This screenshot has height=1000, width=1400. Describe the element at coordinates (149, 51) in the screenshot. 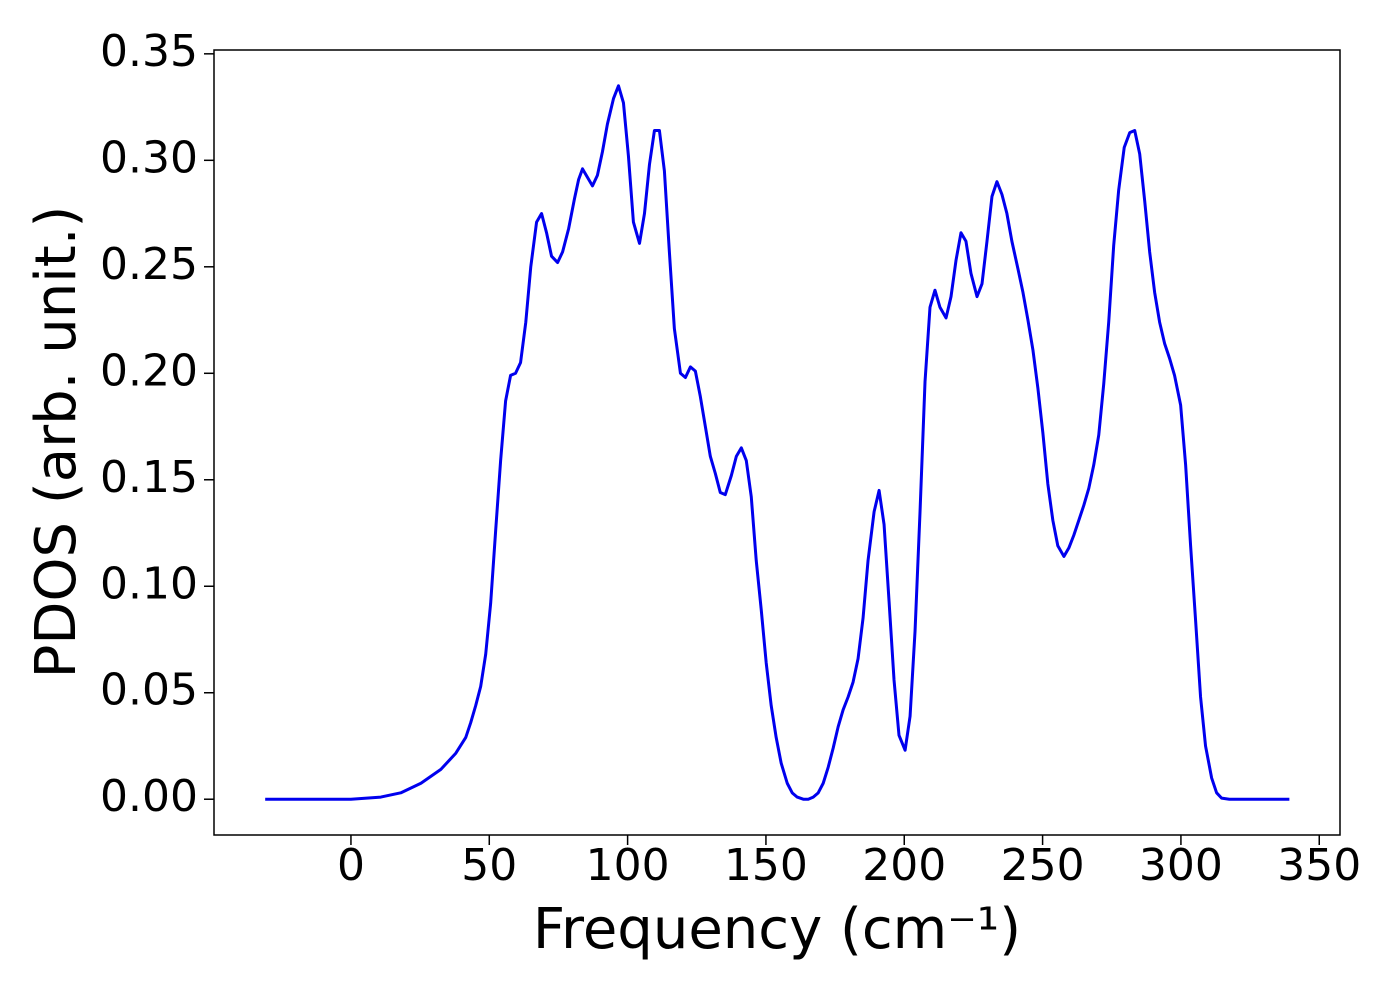

I see `y-tick-label: 0.35` at that location.